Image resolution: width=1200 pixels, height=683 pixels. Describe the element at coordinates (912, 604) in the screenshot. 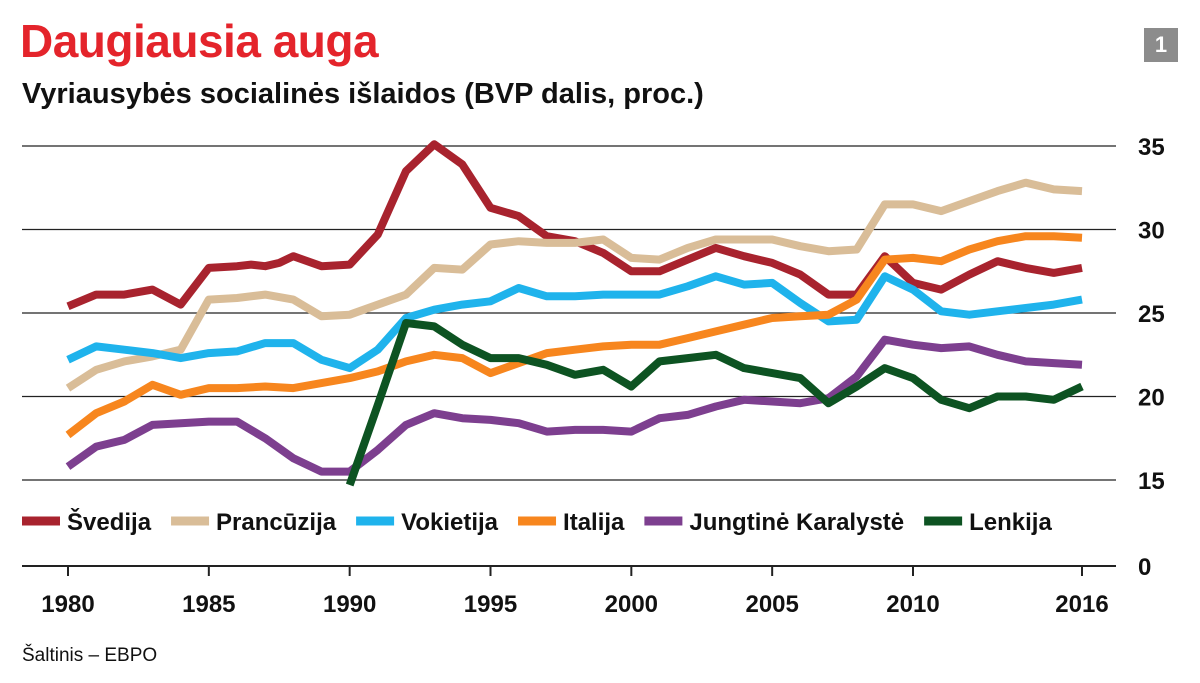

I see `x-tick-label: 2010` at that location.